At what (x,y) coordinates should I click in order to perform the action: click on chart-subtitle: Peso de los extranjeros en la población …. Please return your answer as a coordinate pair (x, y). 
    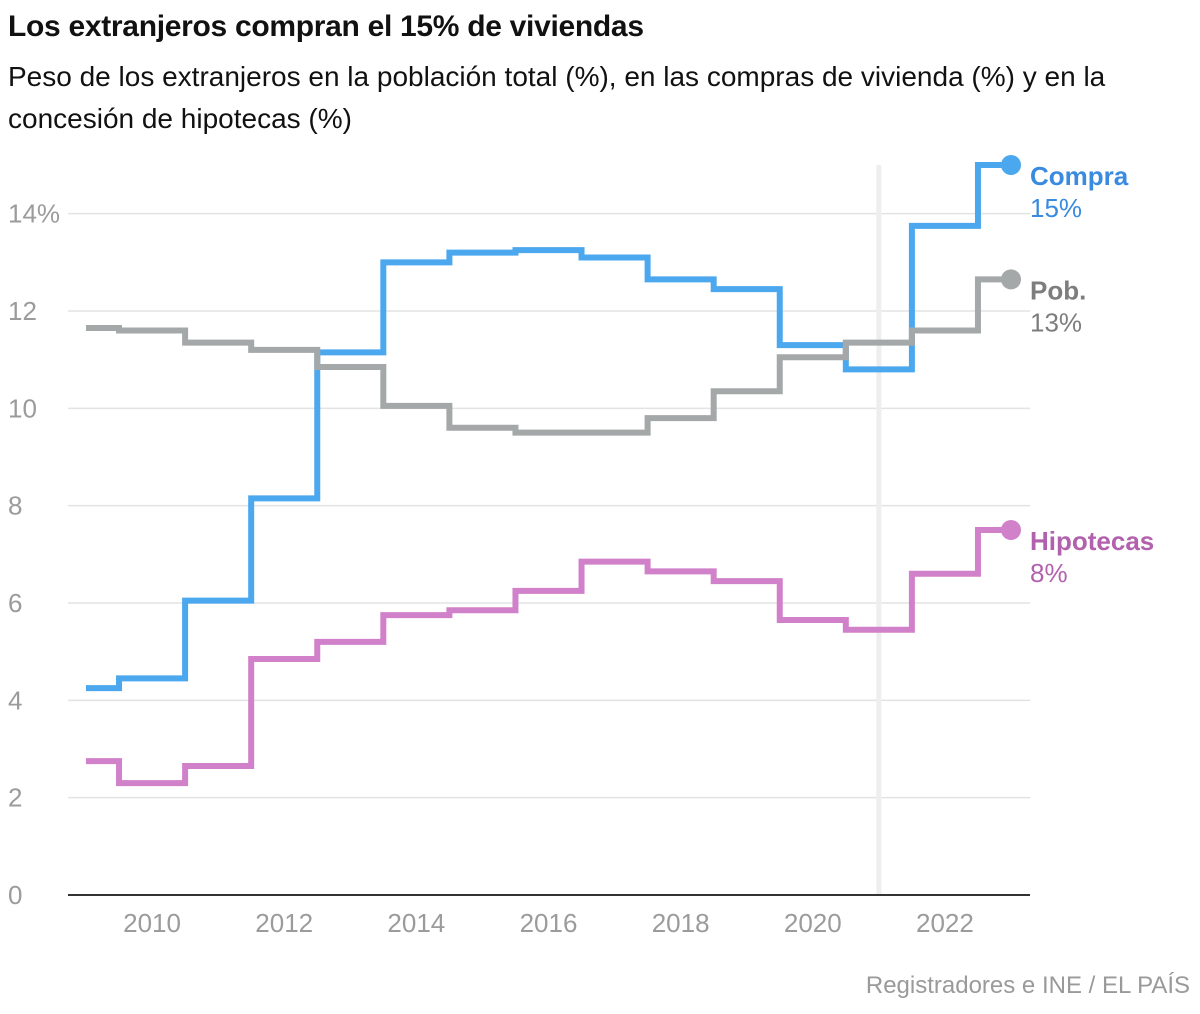
    Looking at the image, I should click on (557, 97).